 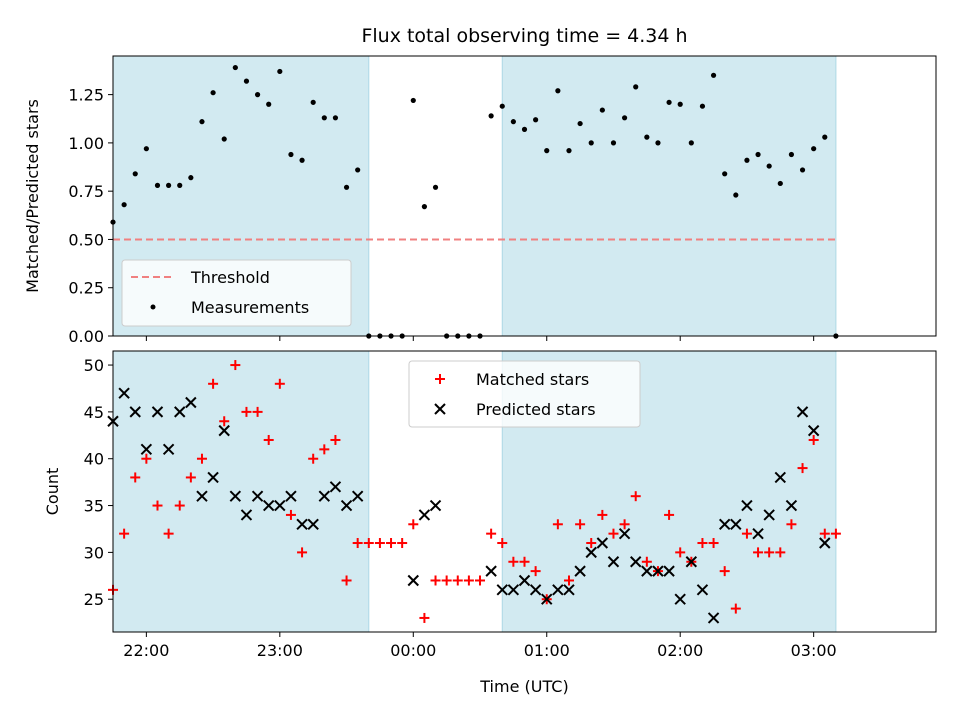 I want to click on legend-plus-marker, so click(x=440, y=379).